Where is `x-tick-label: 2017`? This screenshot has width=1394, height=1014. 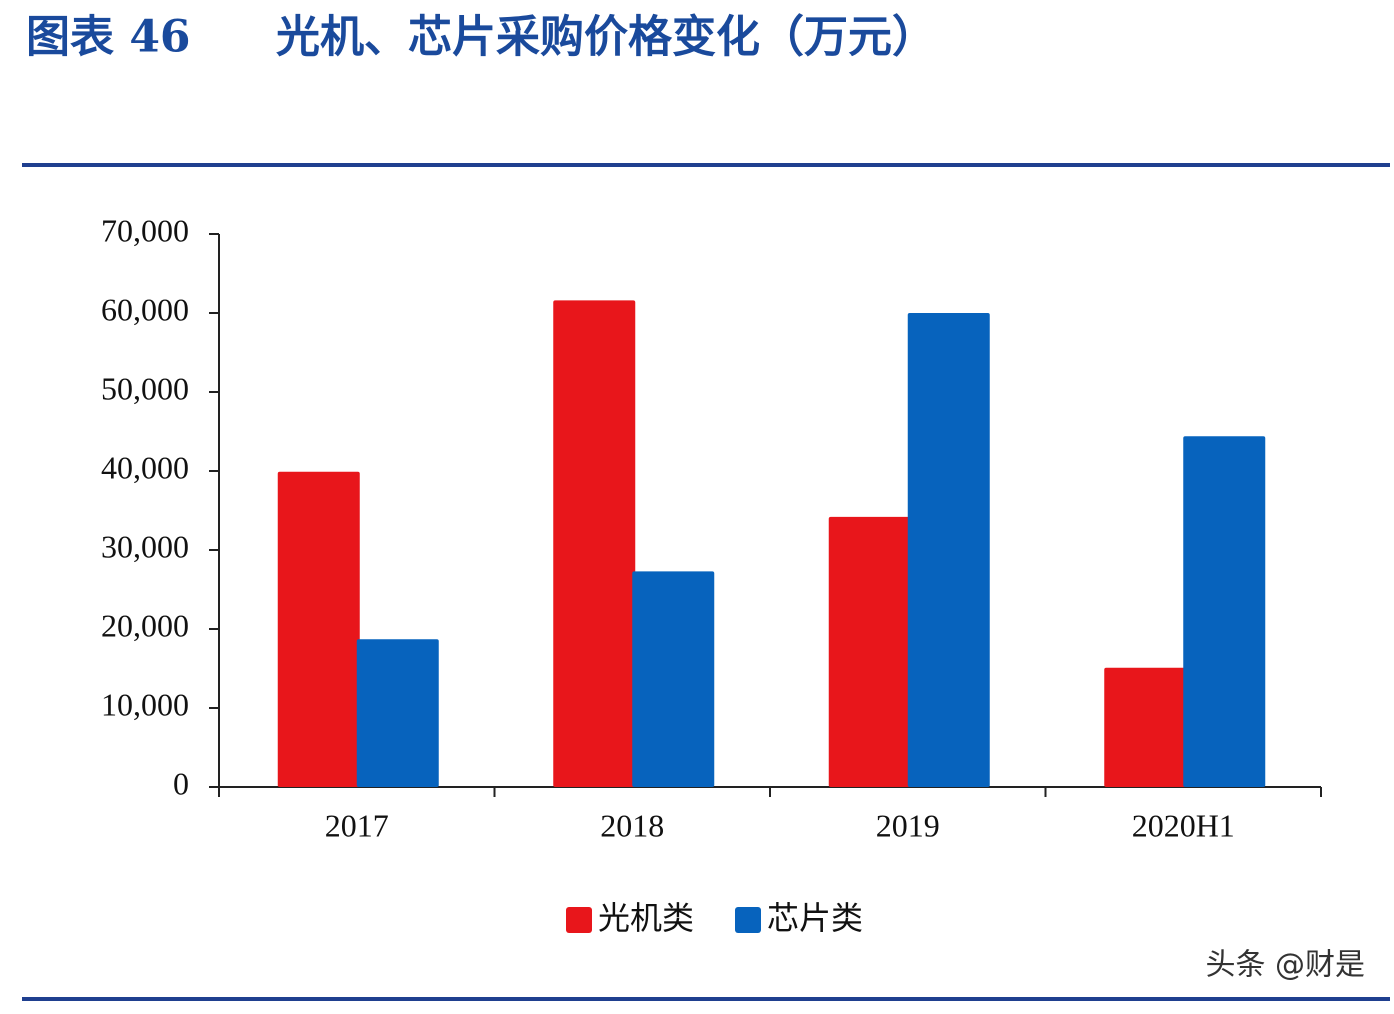
x-tick-label: 2017 is located at coordinates (357, 825).